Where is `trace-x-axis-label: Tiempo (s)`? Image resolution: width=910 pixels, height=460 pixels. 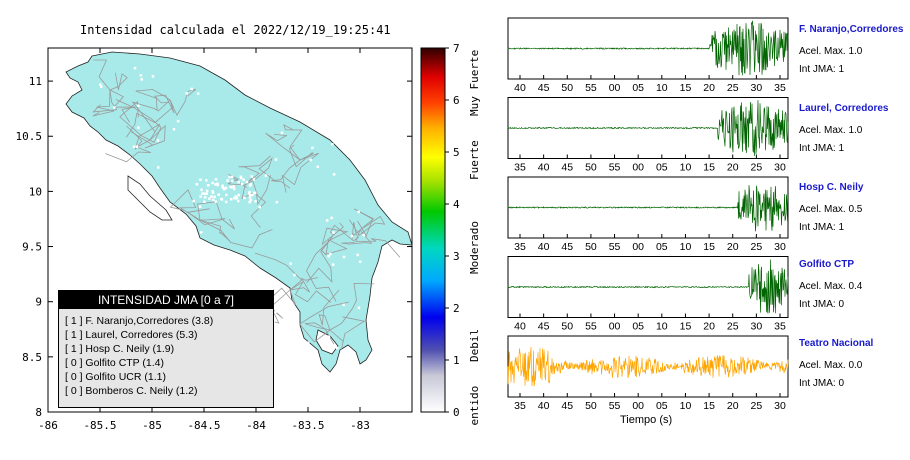
trace-x-axis-label: Tiempo (s) is located at coordinates (646, 420).